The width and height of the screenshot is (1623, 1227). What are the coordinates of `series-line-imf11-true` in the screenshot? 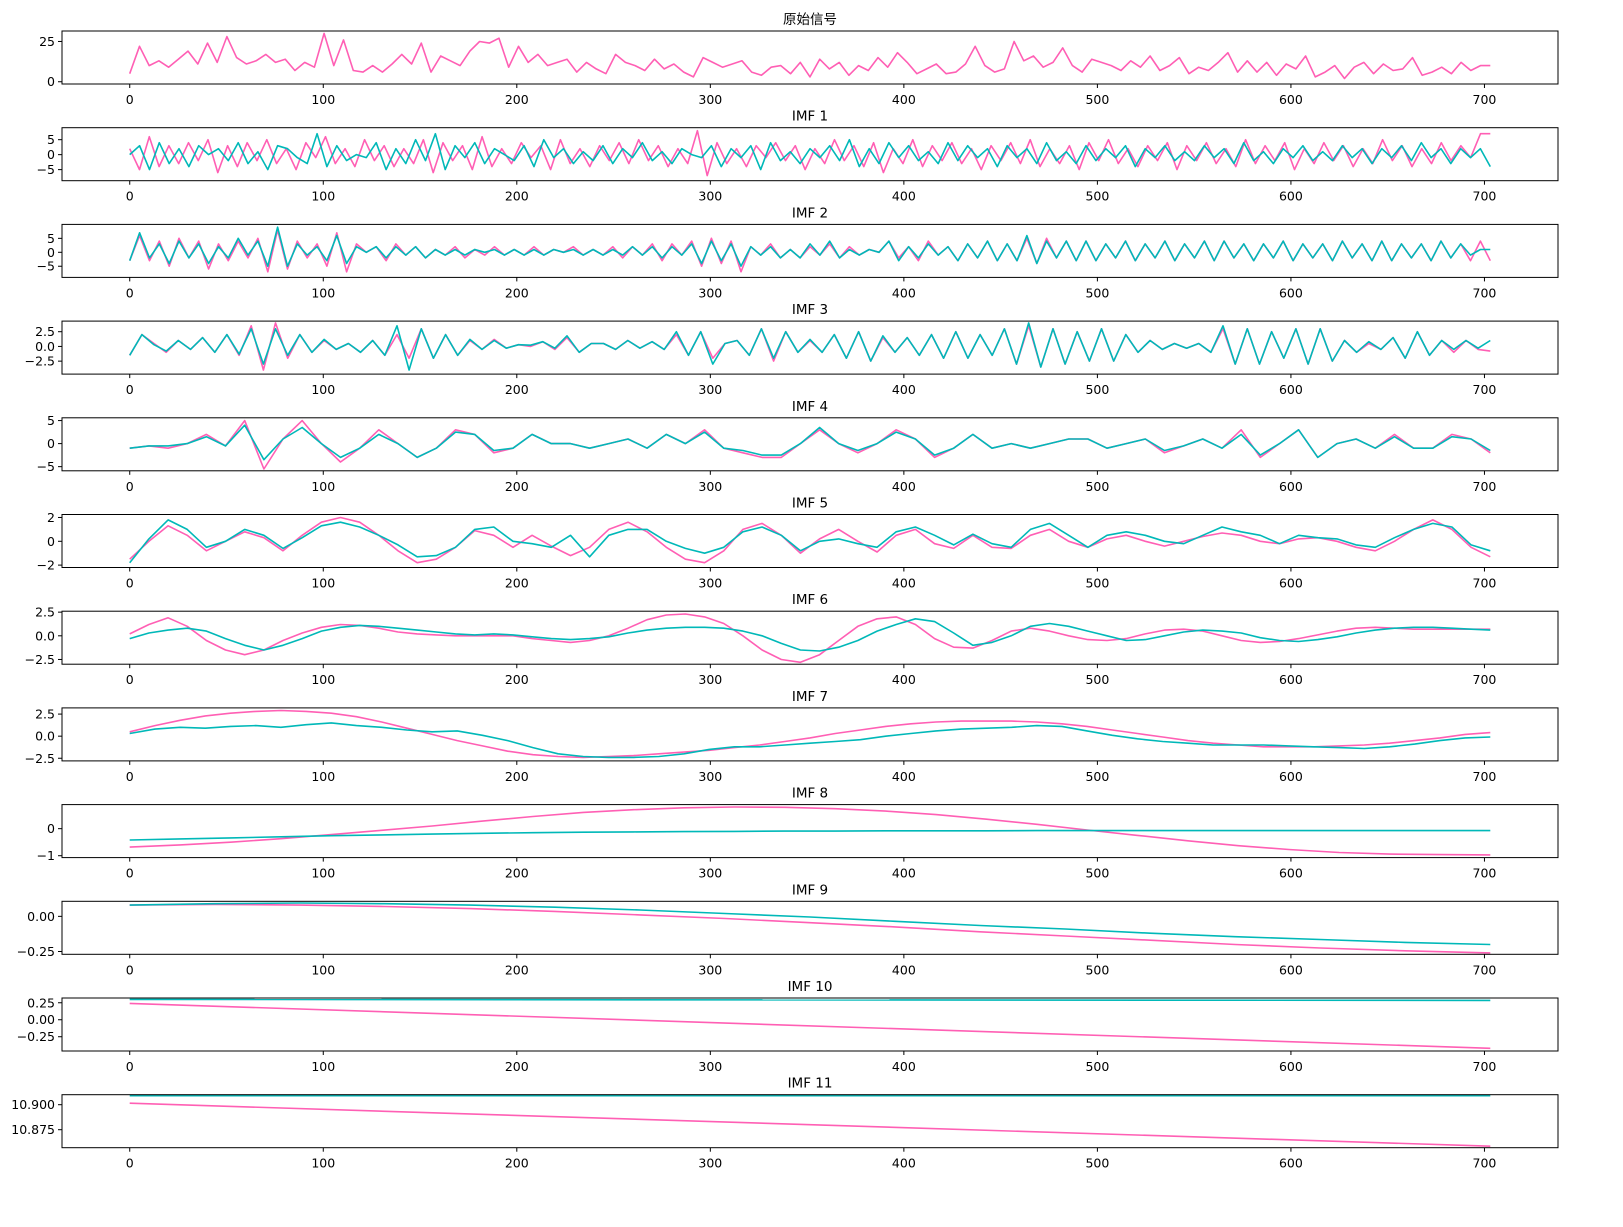 It's located at (810, 1124).